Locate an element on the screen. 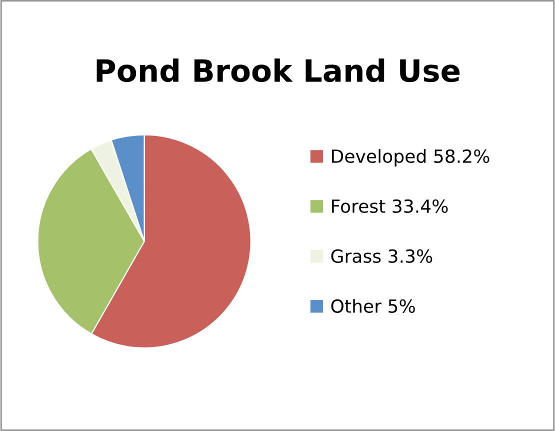 The width and height of the screenshot is (555, 431). legend-label: Other 5% is located at coordinates (373, 305).